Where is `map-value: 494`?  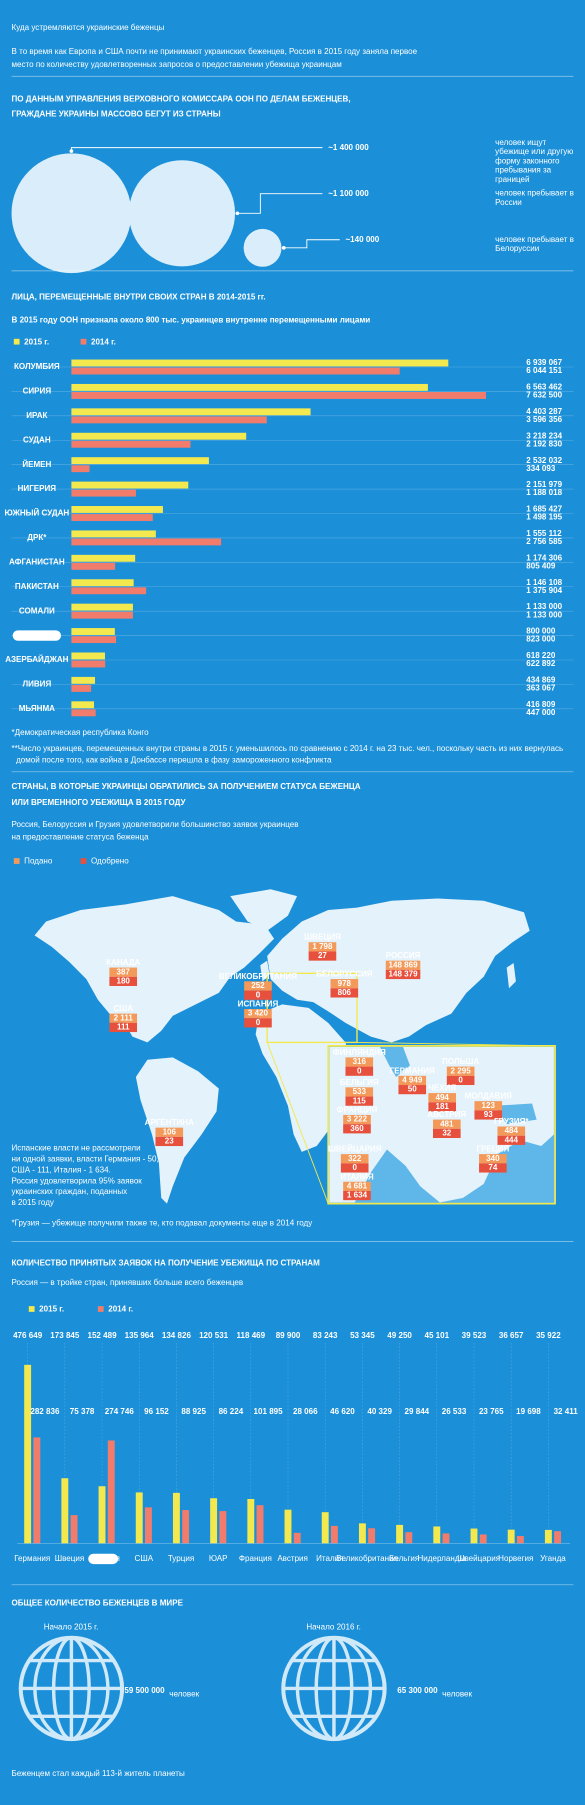
map-value: 494 is located at coordinates (442, 1097).